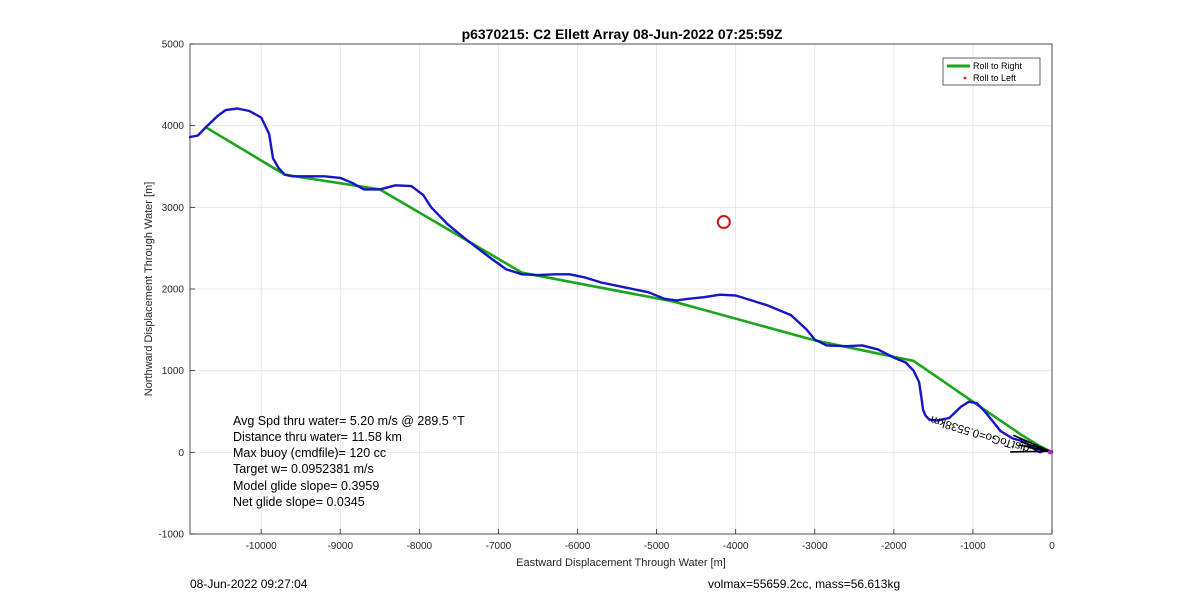 This screenshot has width=1200, height=601. What do you see at coordinates (173, 45) in the screenshot?
I see `y-tick-label: 5000` at bounding box center [173, 45].